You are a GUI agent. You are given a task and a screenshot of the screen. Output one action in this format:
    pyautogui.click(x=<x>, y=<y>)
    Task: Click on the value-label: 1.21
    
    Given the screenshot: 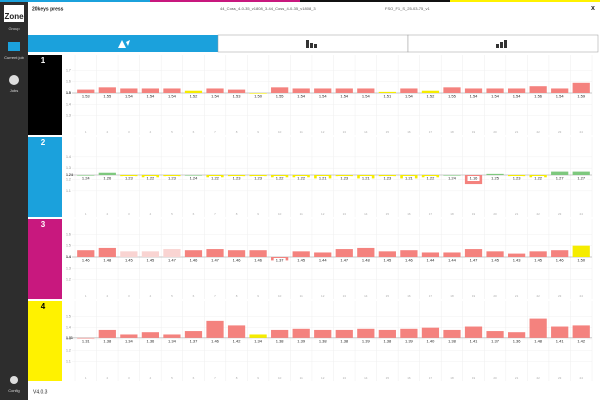 What is the action you would take?
    pyautogui.click(x=366, y=178)
    